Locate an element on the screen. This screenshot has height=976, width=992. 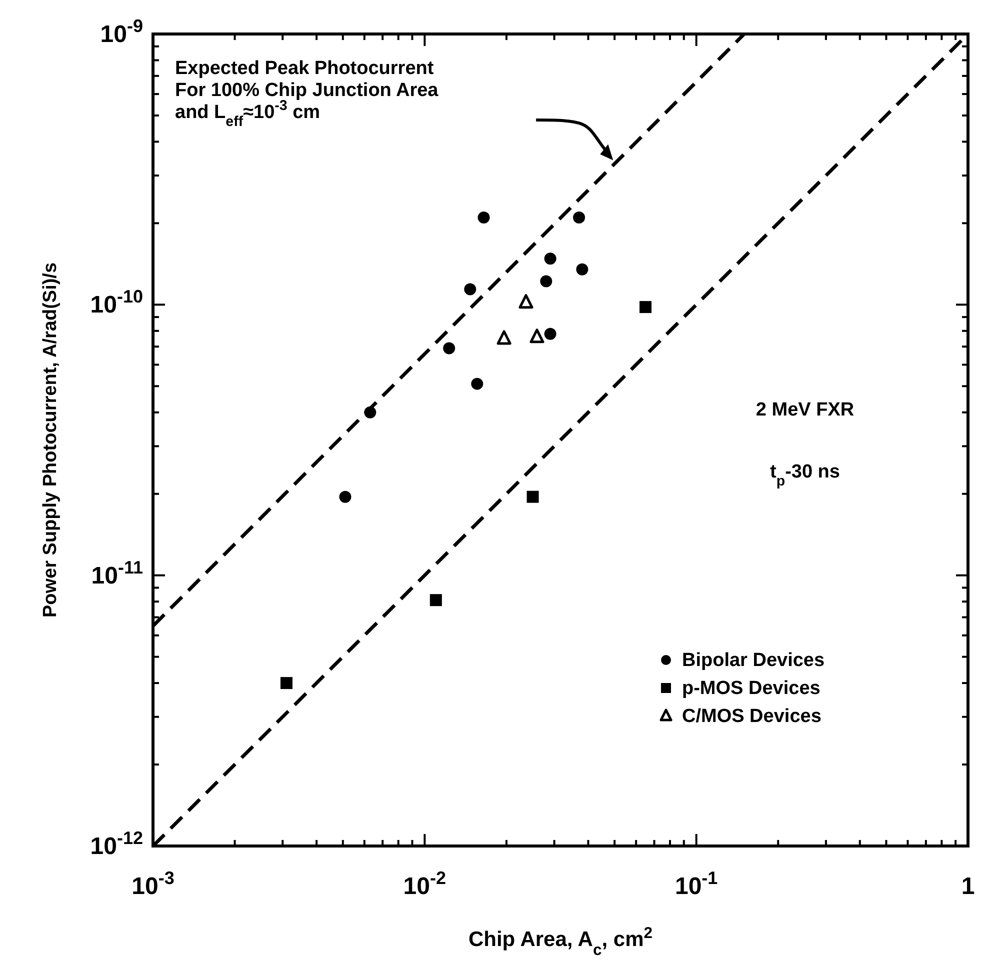
annotation: Expected Peak Photocurrent For 100% Chip Junction Area and L$_{eff}$≈10$^{-3}$ cm is located at coordinates (307, 94).